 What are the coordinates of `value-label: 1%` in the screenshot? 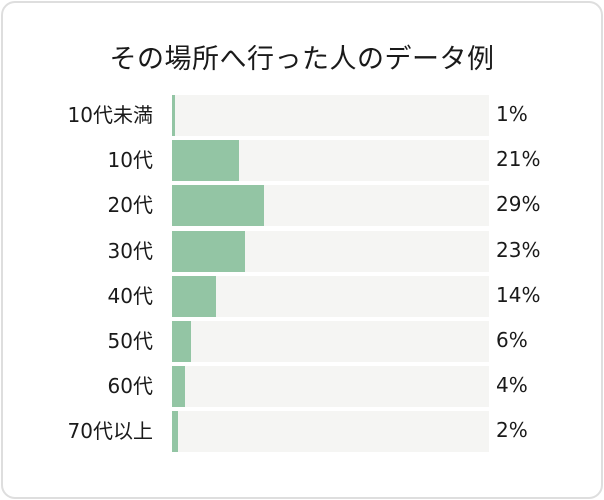 It's located at (512, 114).